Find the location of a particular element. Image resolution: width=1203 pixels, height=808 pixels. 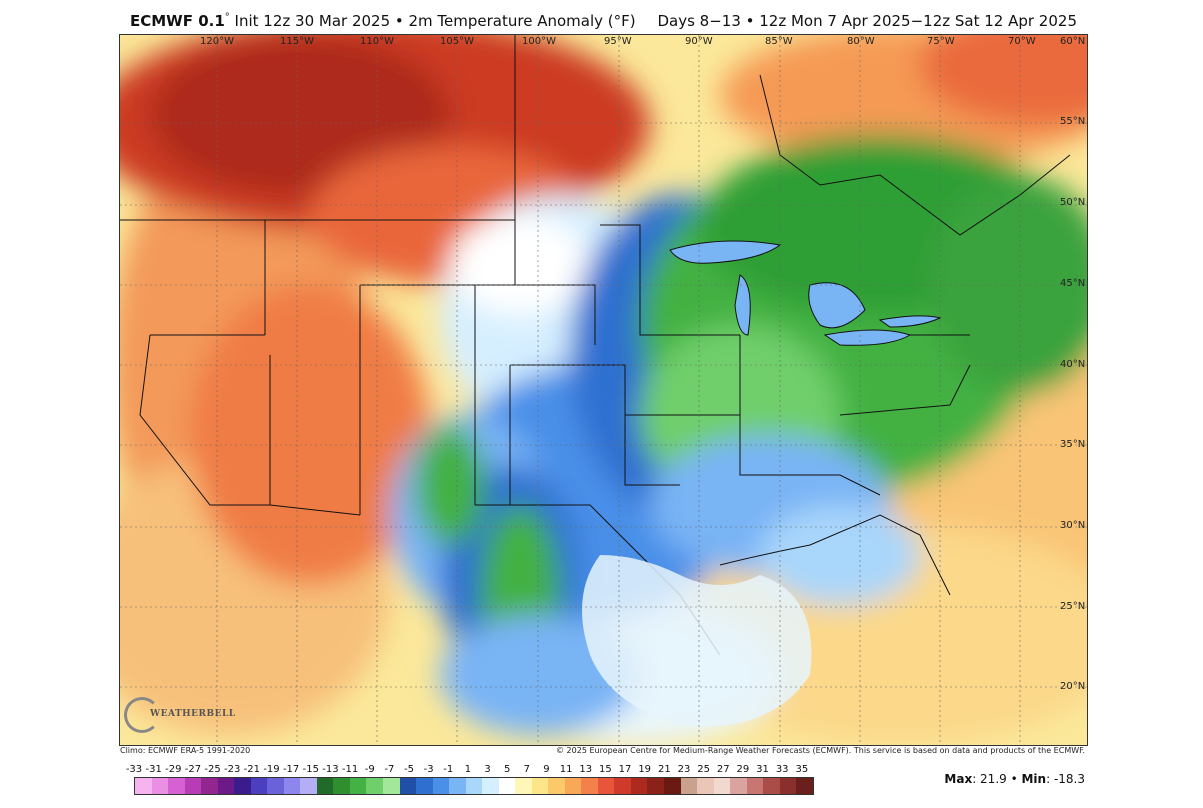

legend-tick-label: 11 is located at coordinates (566, 769).